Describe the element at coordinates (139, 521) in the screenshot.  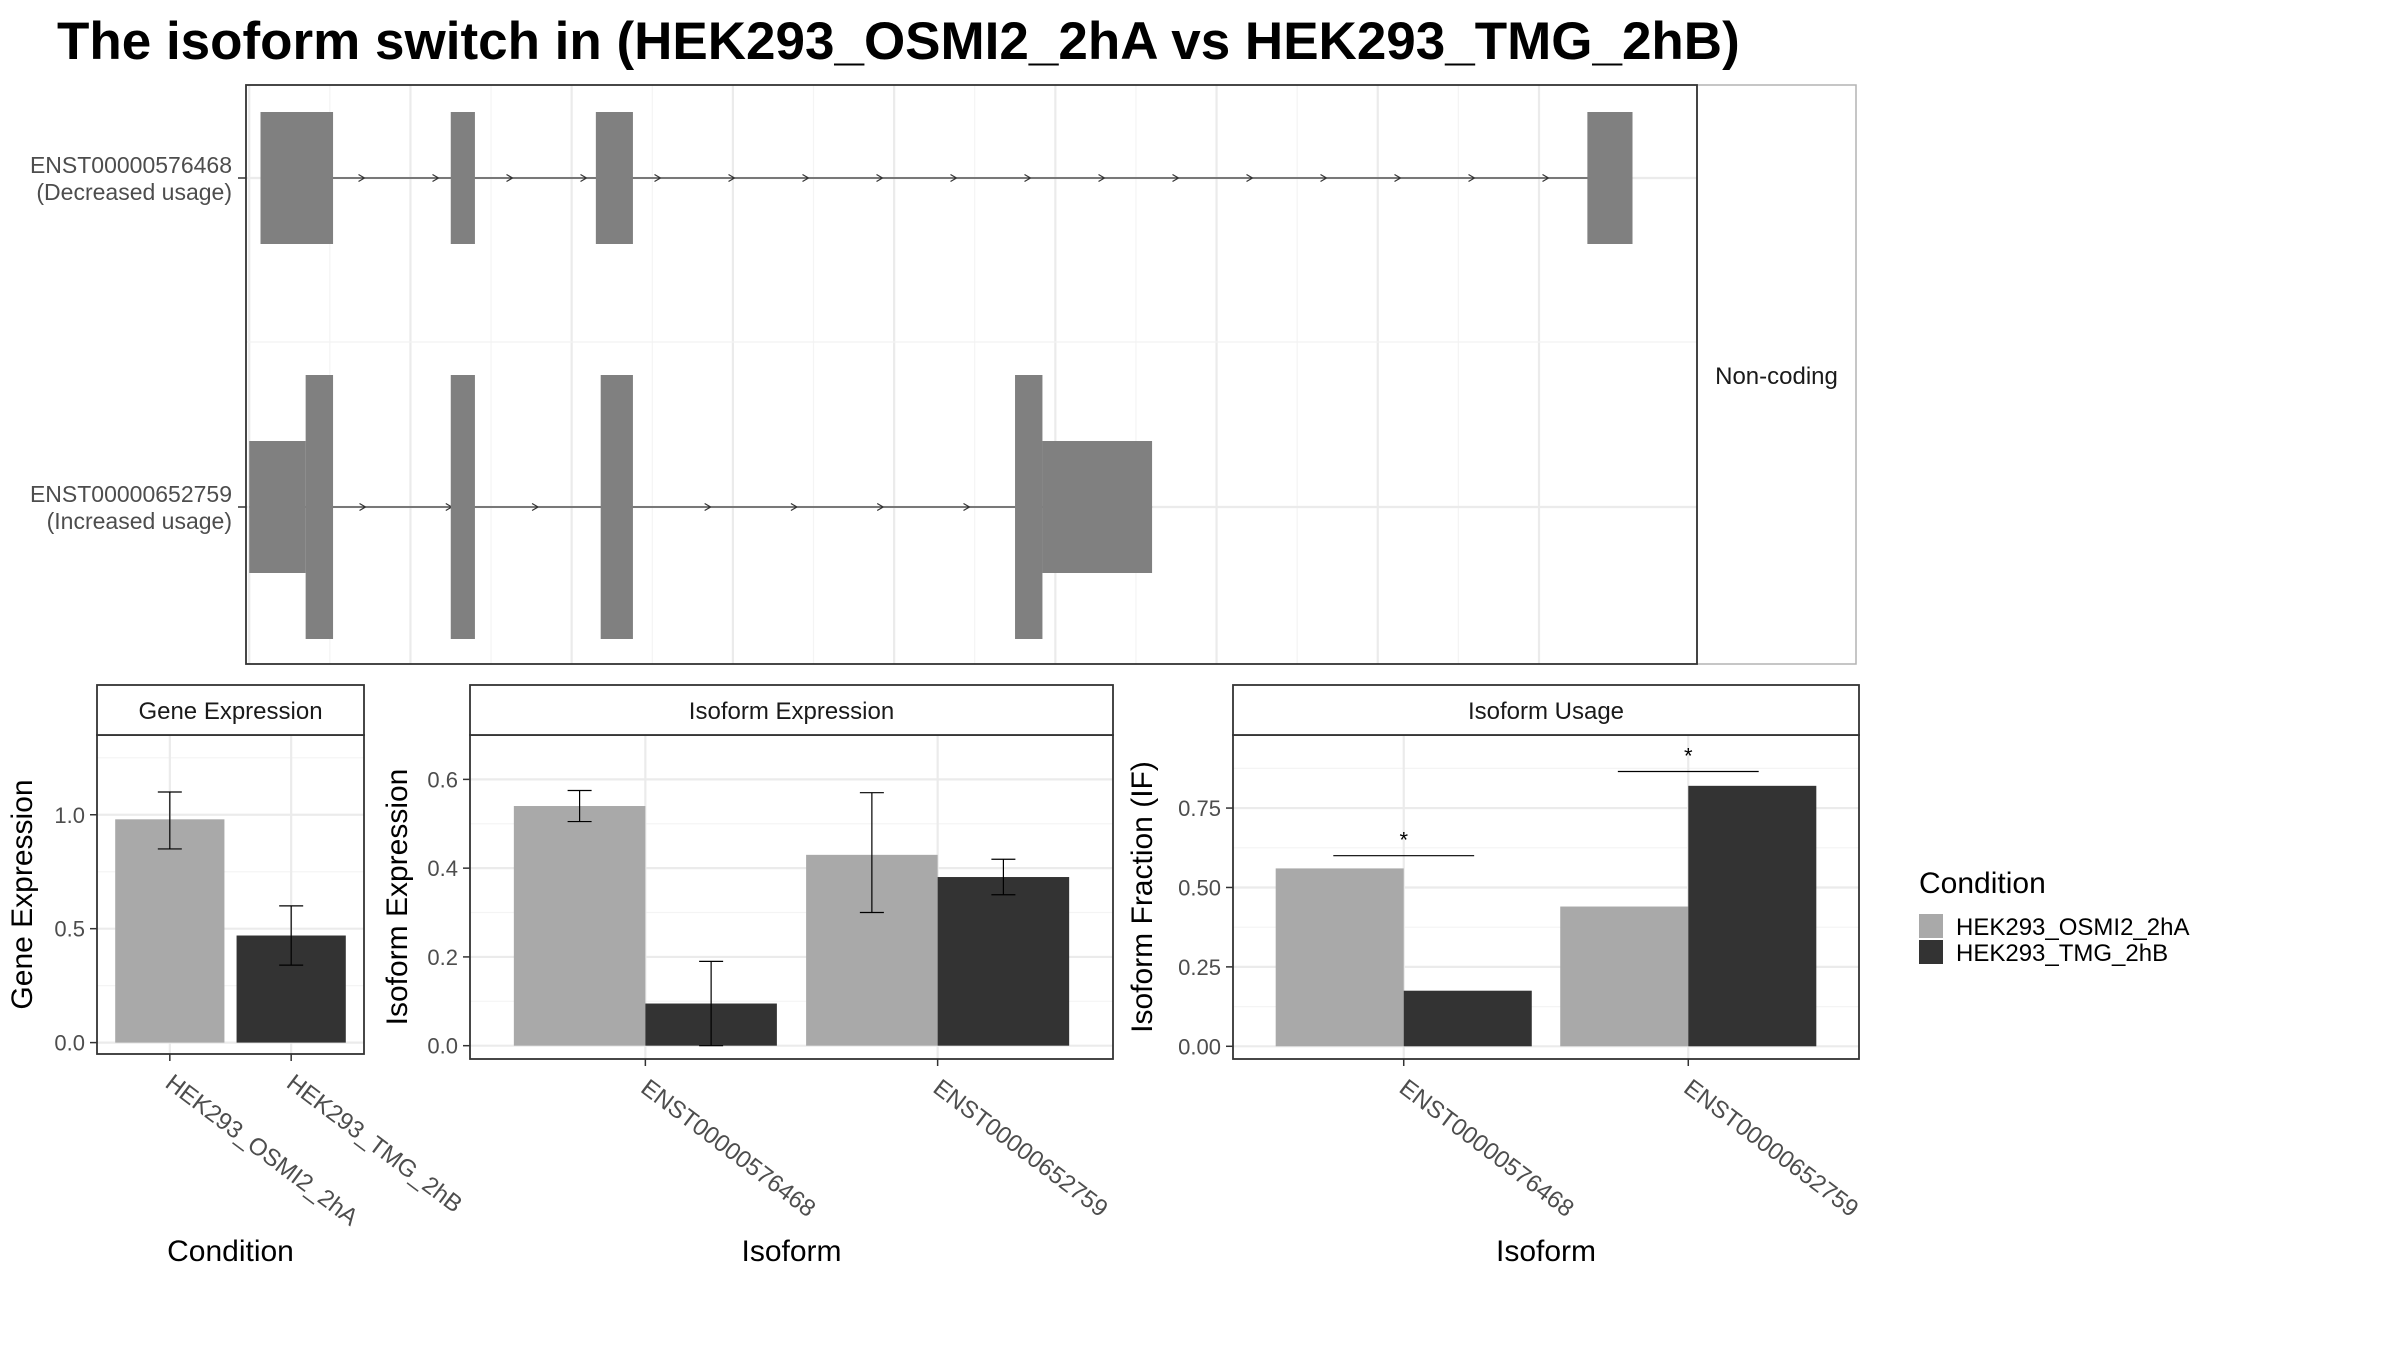
I see `track-annotation: (Increased usage)` at that location.